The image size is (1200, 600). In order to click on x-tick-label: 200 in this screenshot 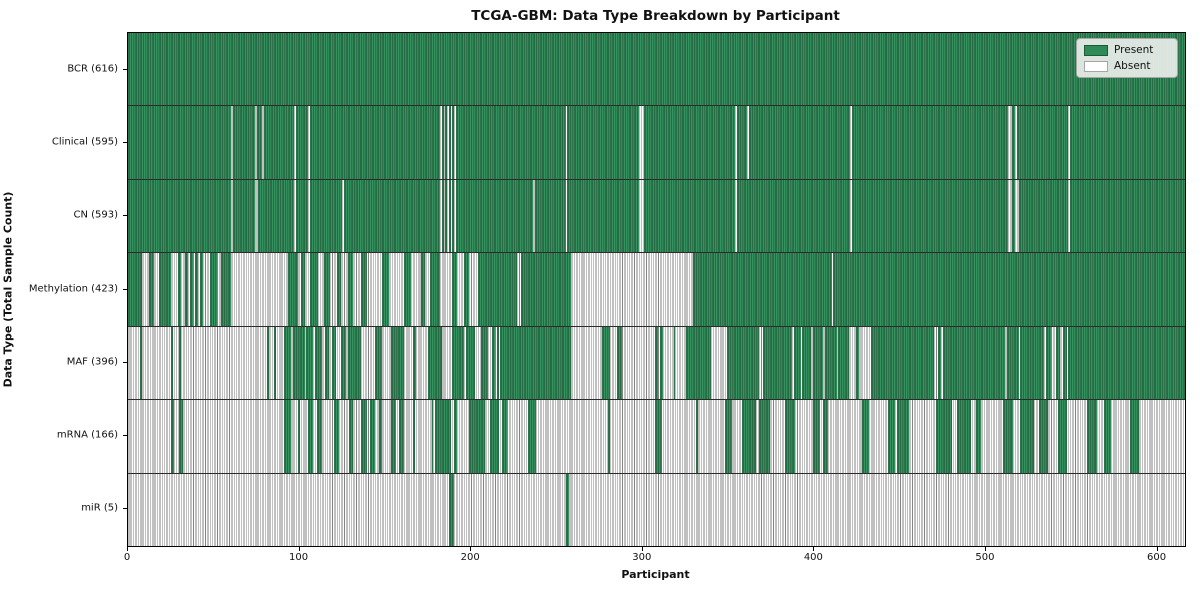, I will do `click(470, 557)`.